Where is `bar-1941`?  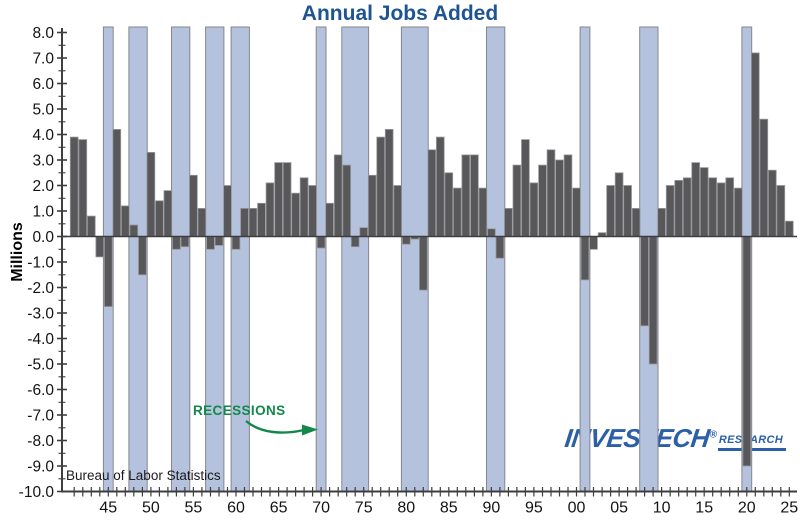
bar-1941 is located at coordinates (74, 186).